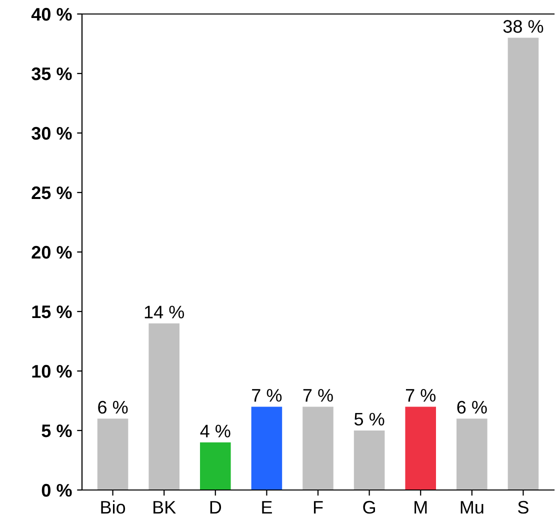 This screenshot has height=520, width=556. I want to click on data-label: 4 %, so click(215, 431).